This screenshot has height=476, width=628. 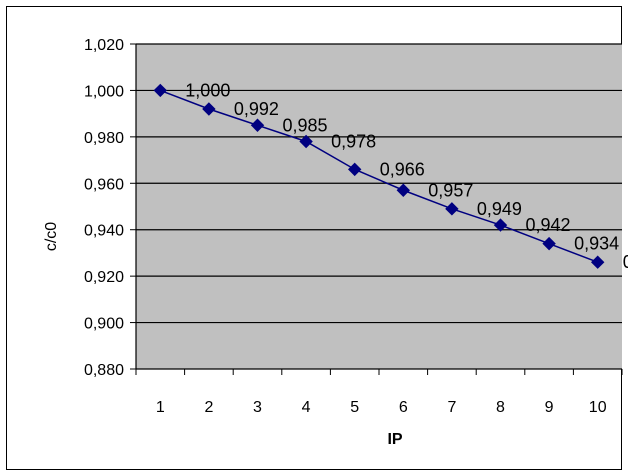 I want to click on y-tick-label: 0,940, so click(x=104, y=231).